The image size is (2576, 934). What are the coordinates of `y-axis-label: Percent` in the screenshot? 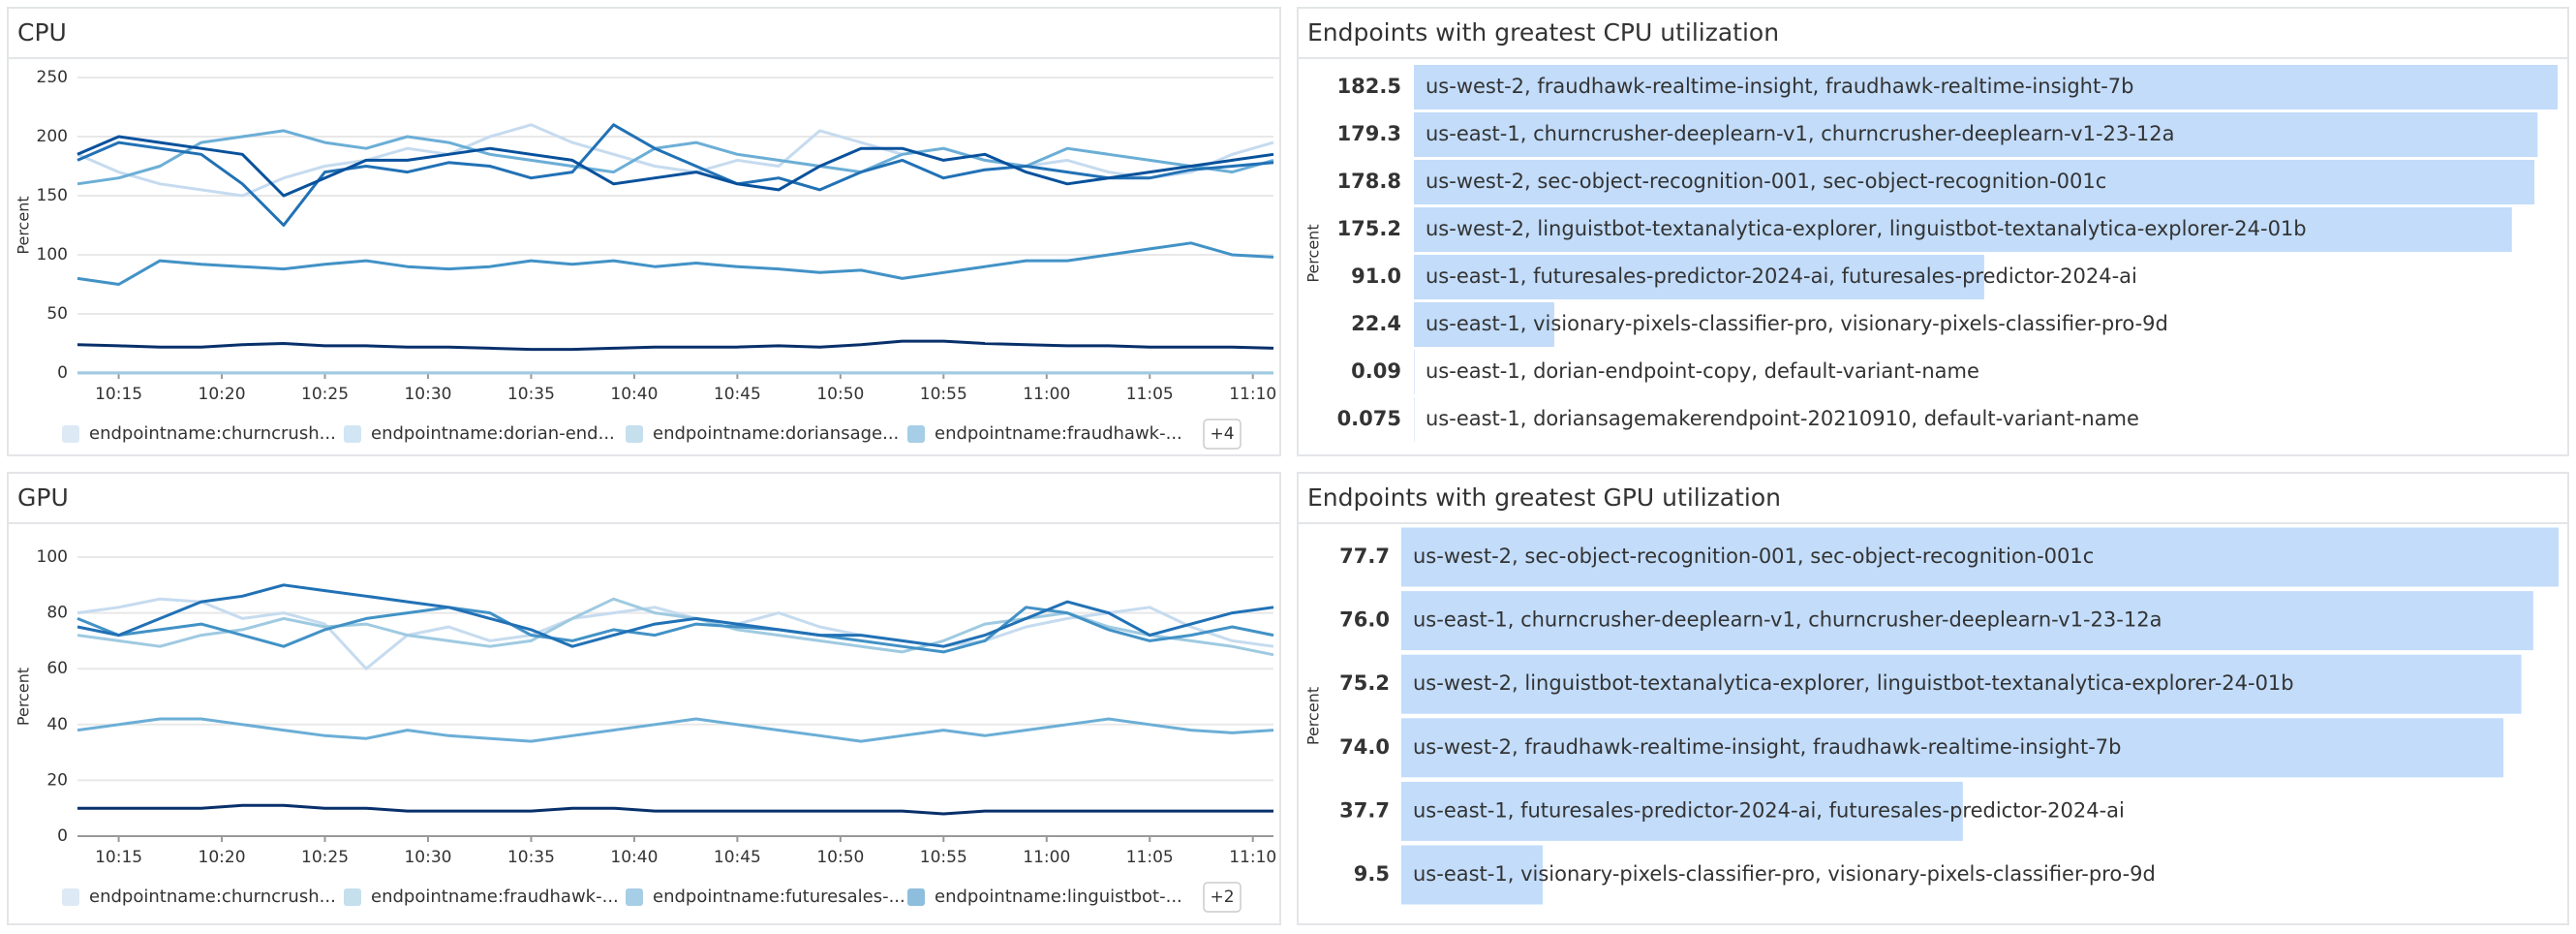 It's located at (24, 697).